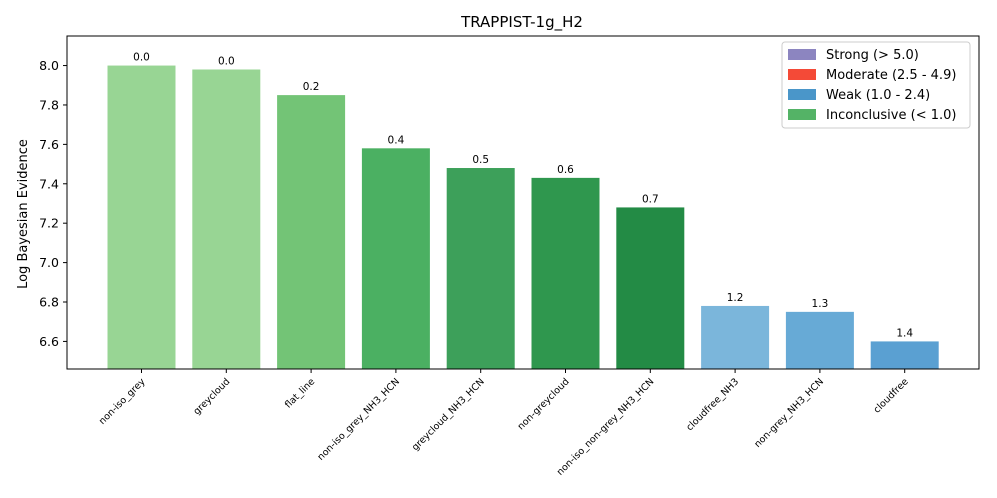  I want to click on bar-value-label: 0.2, so click(311, 87).